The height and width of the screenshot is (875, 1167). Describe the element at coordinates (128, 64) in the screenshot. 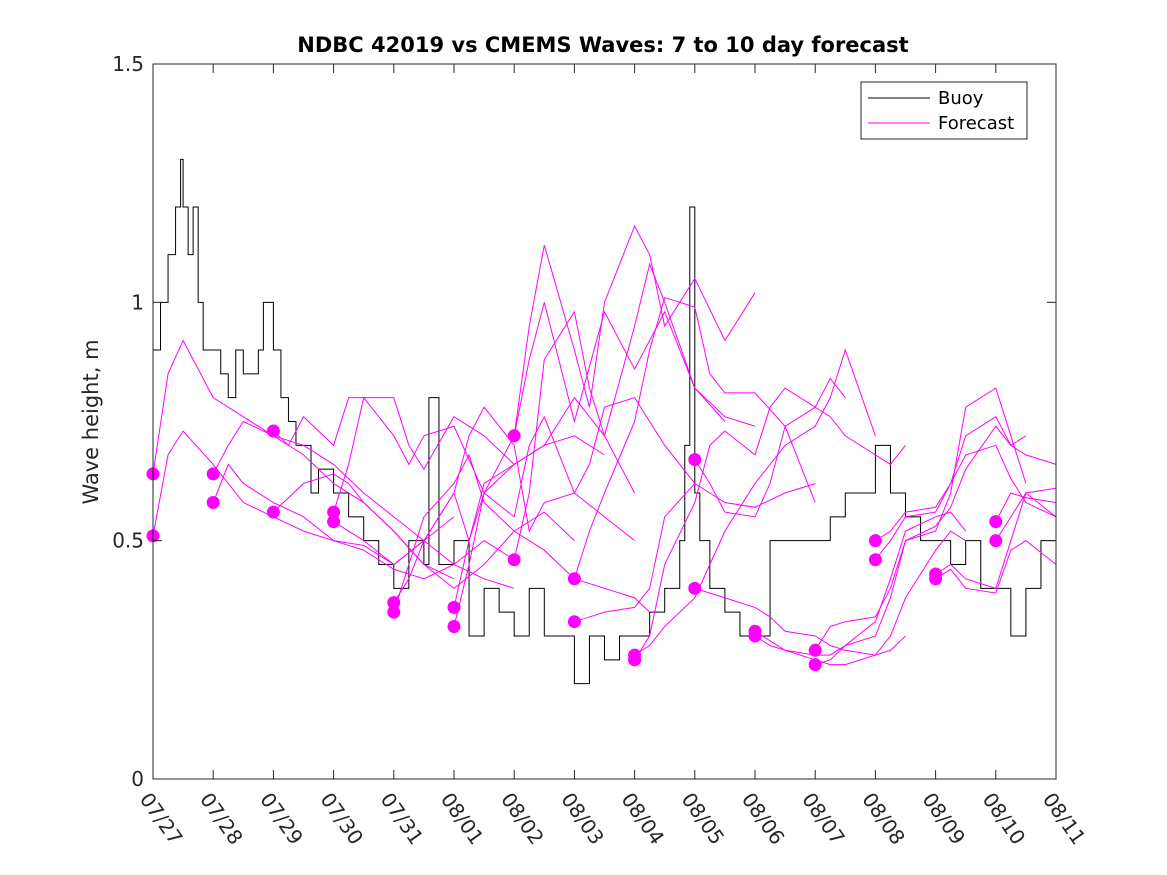

I see `y-tick-label: 1.5` at that location.